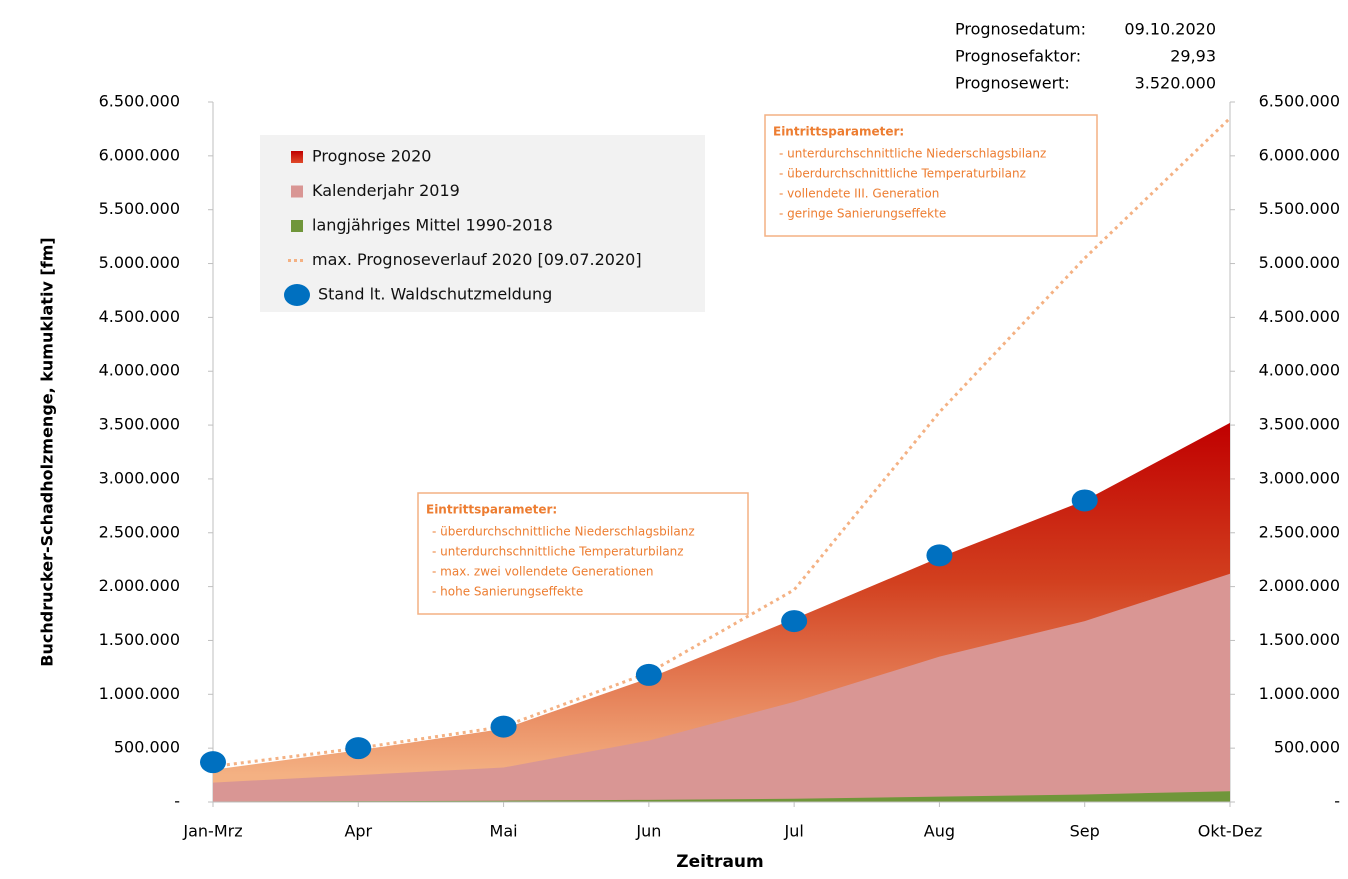  I want to click on y-tick-label: 2.000.000, so click(139, 585).